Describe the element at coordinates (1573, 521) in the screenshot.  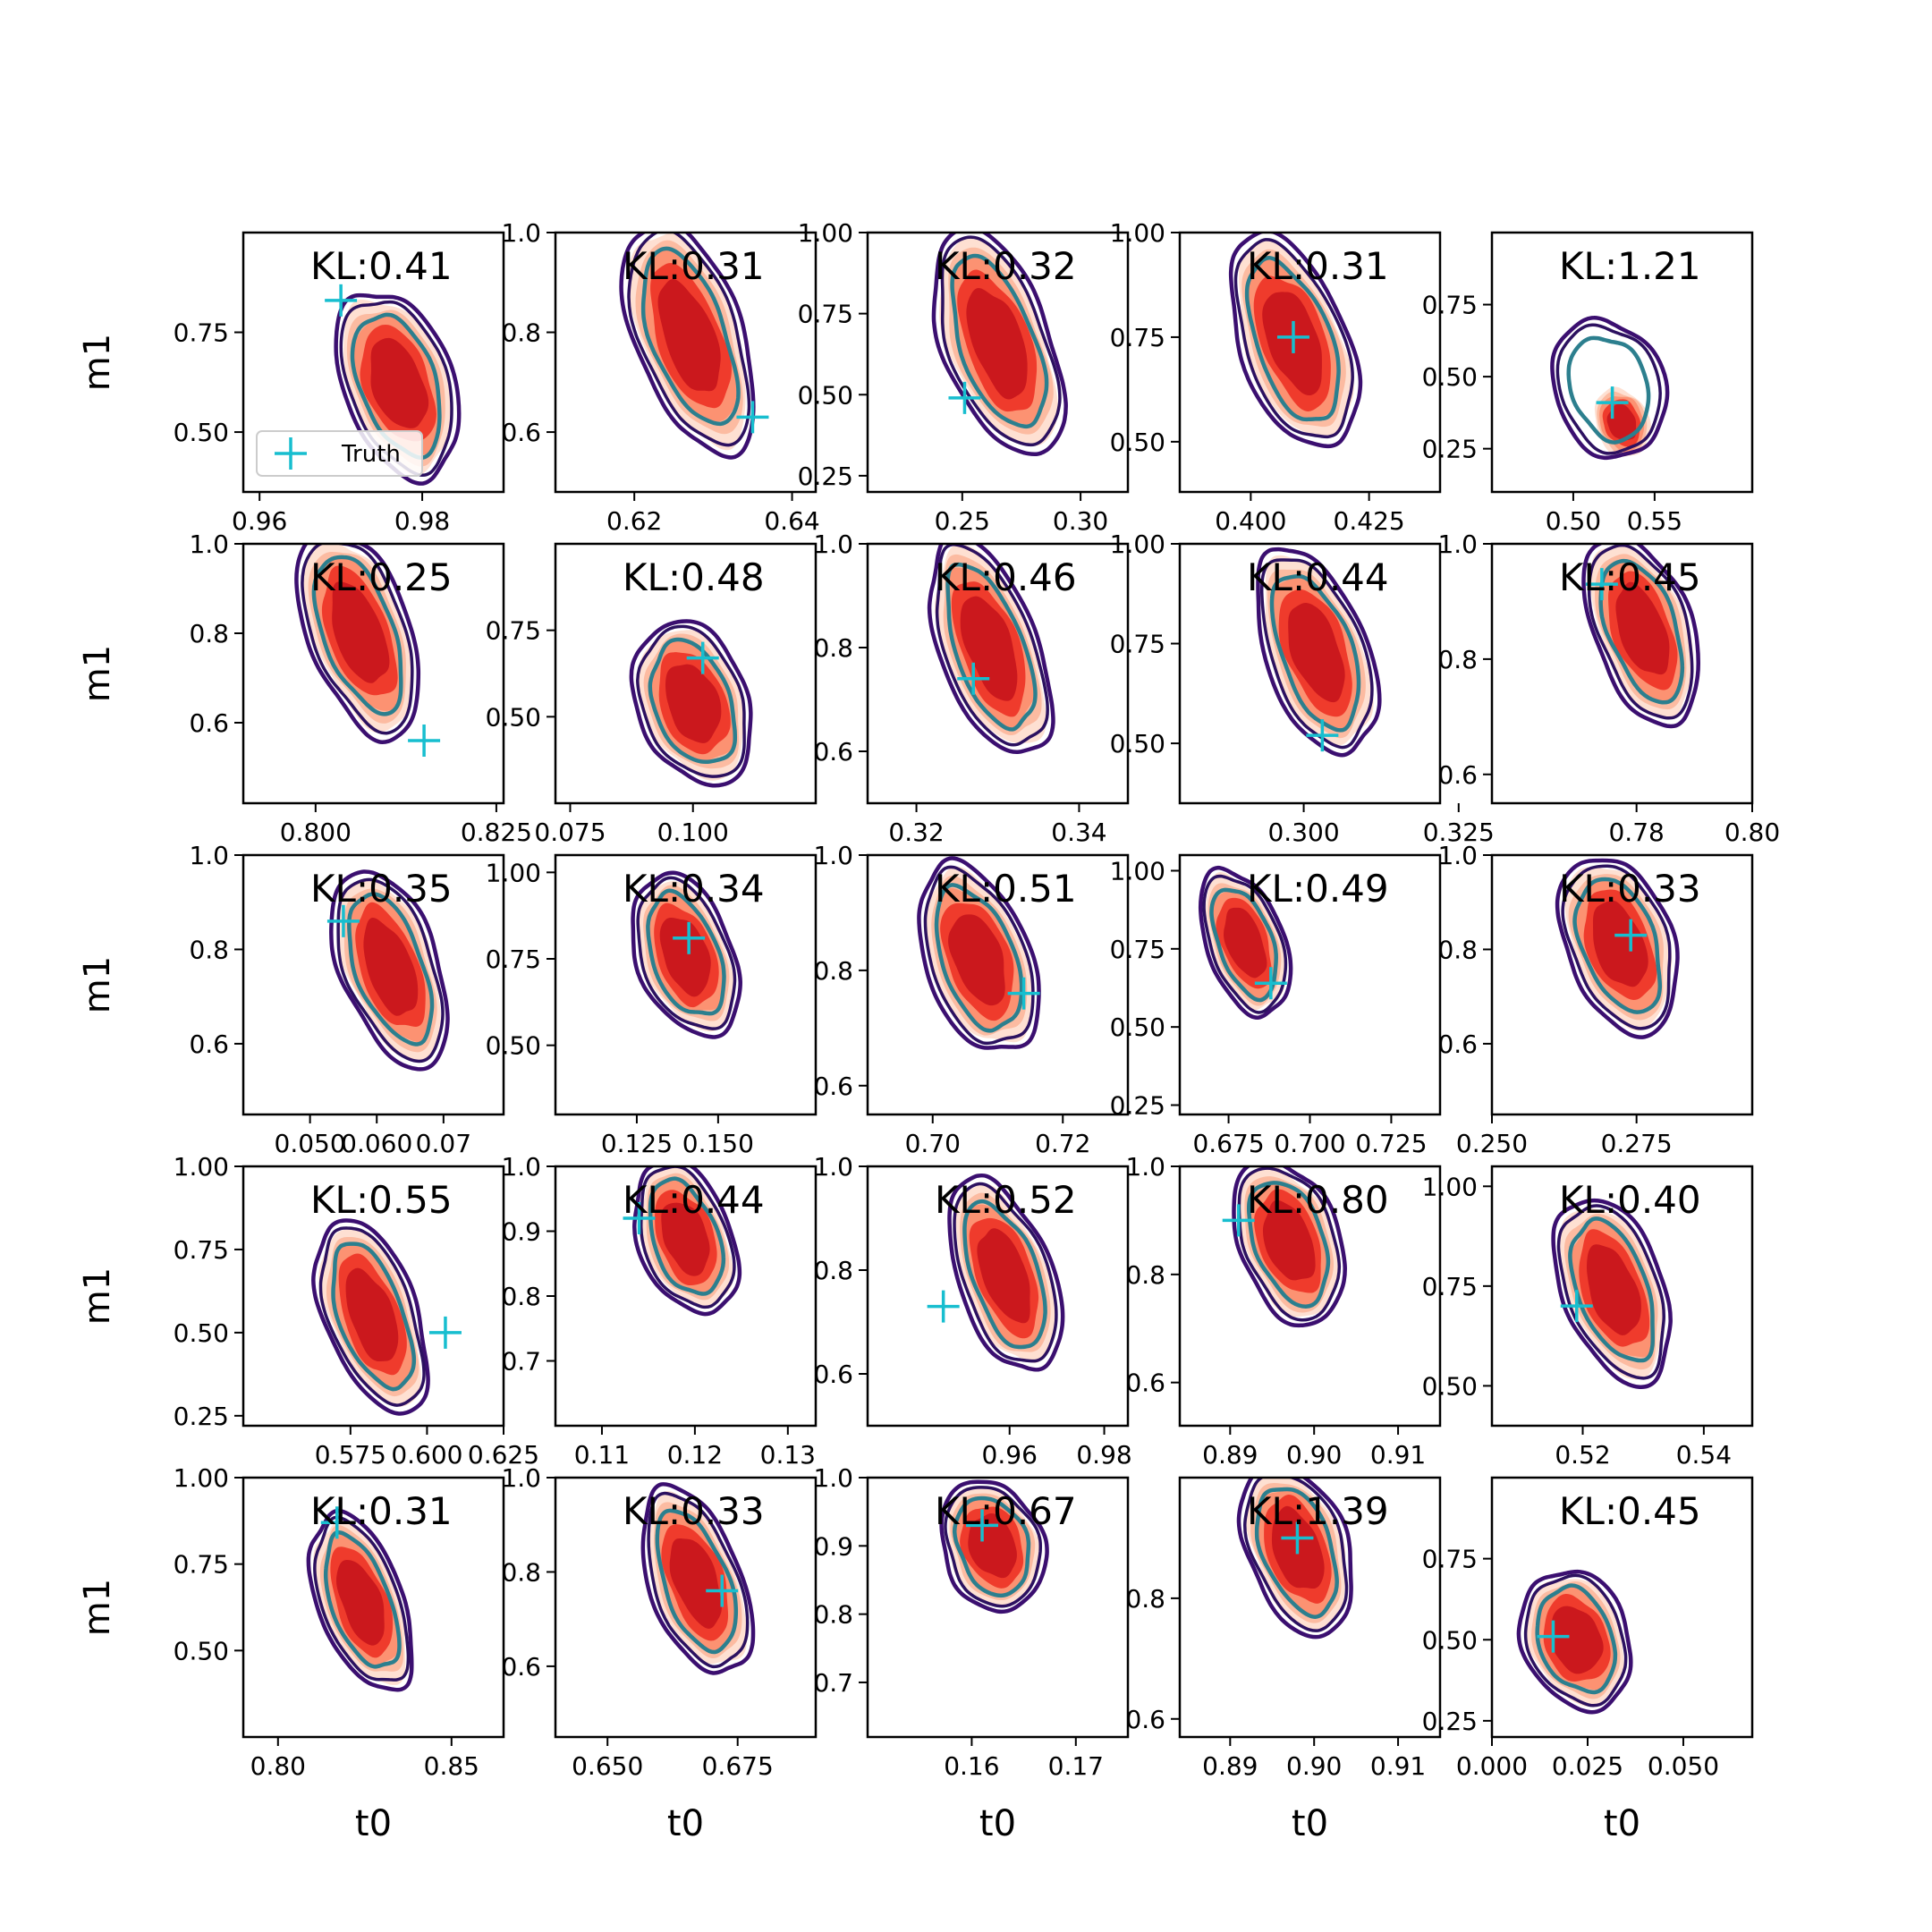
I see `x-tick-label: 0.50` at that location.